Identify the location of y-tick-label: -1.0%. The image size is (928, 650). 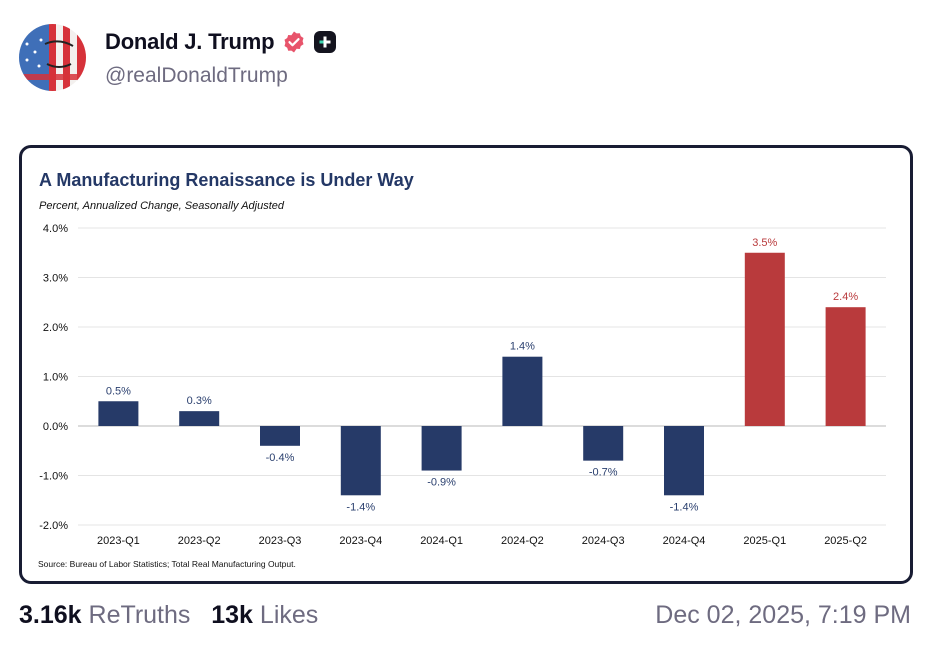
(53, 477).